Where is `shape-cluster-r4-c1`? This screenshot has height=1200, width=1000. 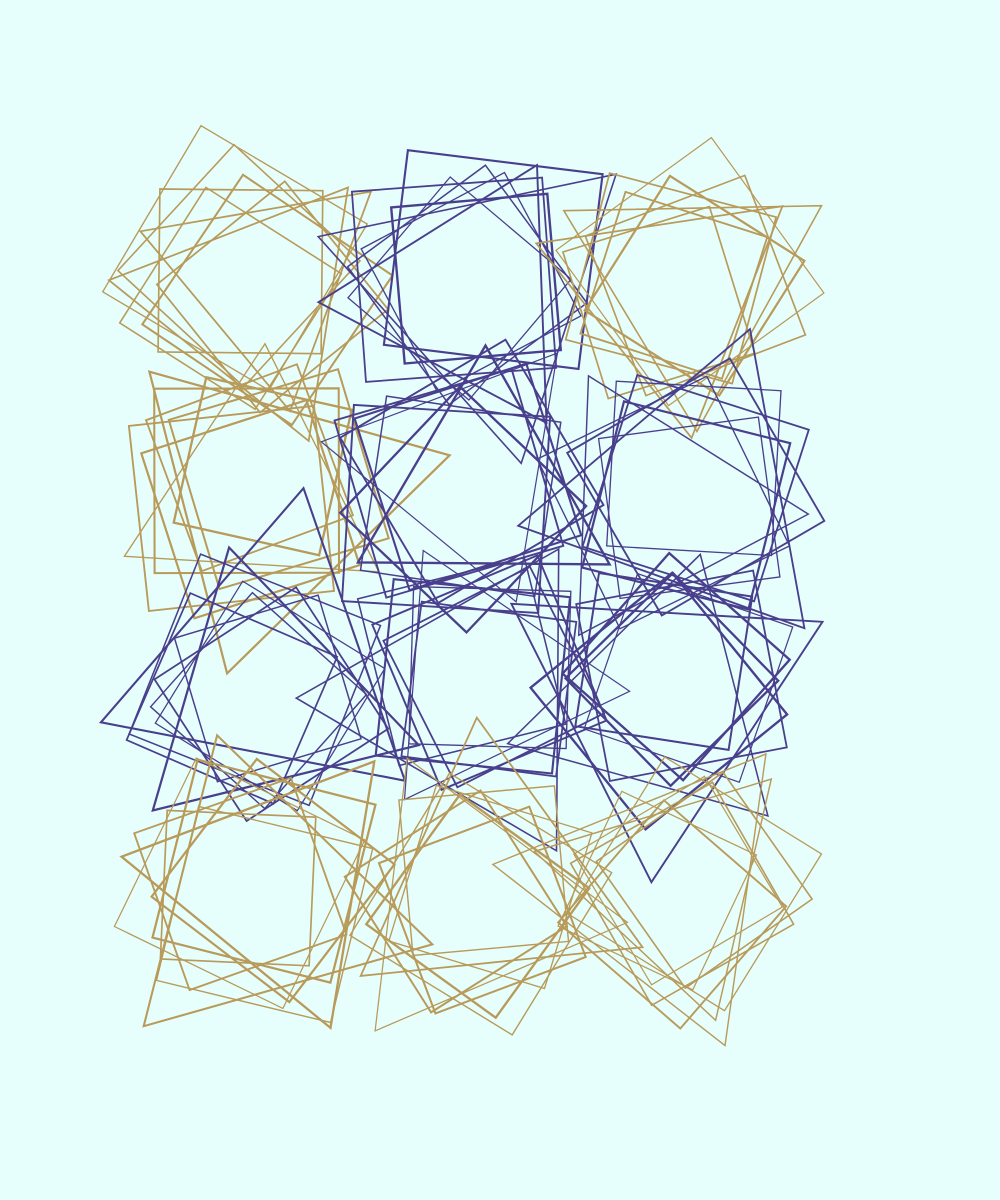 shape-cluster-r4-c1 is located at coordinates (274, 882).